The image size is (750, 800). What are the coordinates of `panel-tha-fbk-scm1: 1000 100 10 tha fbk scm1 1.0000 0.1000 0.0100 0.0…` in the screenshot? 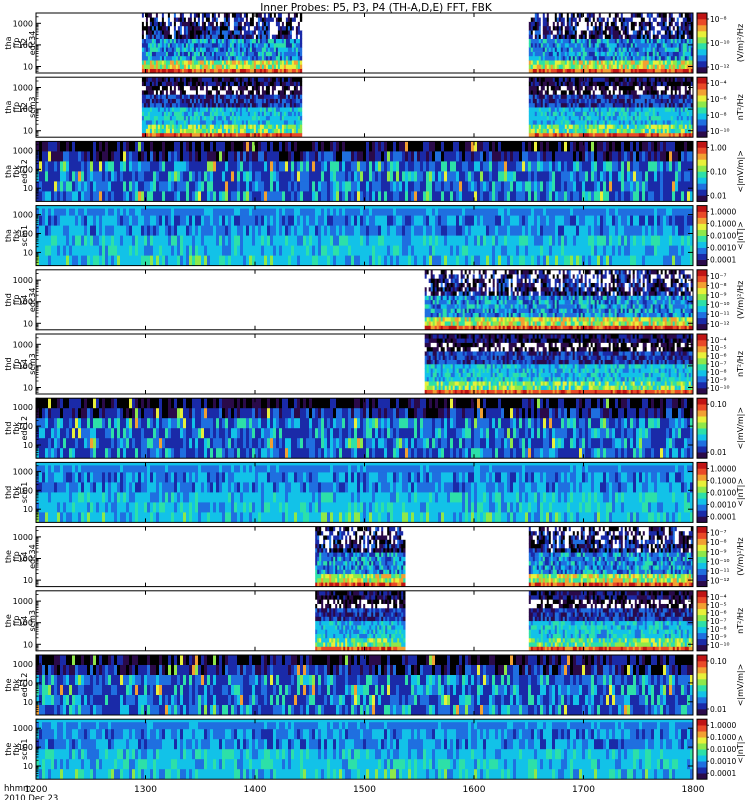 It's located at (374, 236).